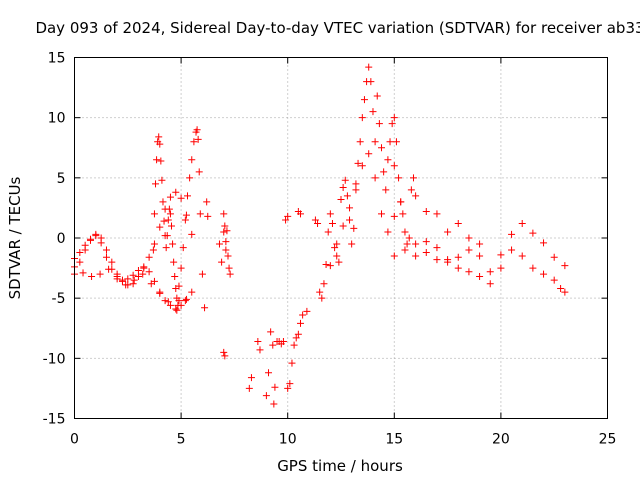 The width and height of the screenshot is (640, 480). Describe the element at coordinates (365, 210) in the screenshot. I see `series-mid-11-15h` at that location.